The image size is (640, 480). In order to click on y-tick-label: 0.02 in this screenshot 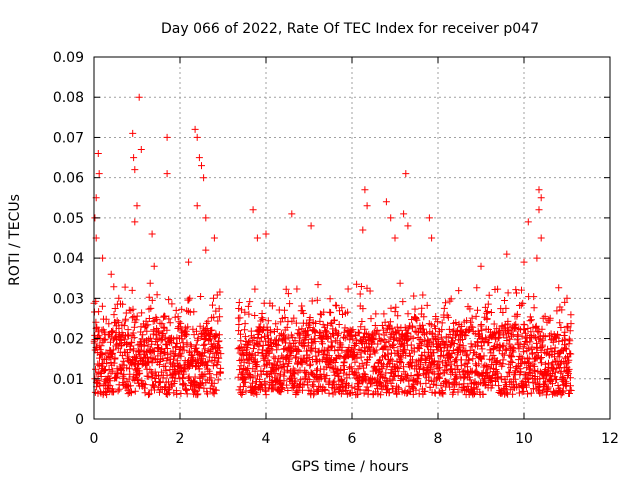, I will do `click(68, 340)`.